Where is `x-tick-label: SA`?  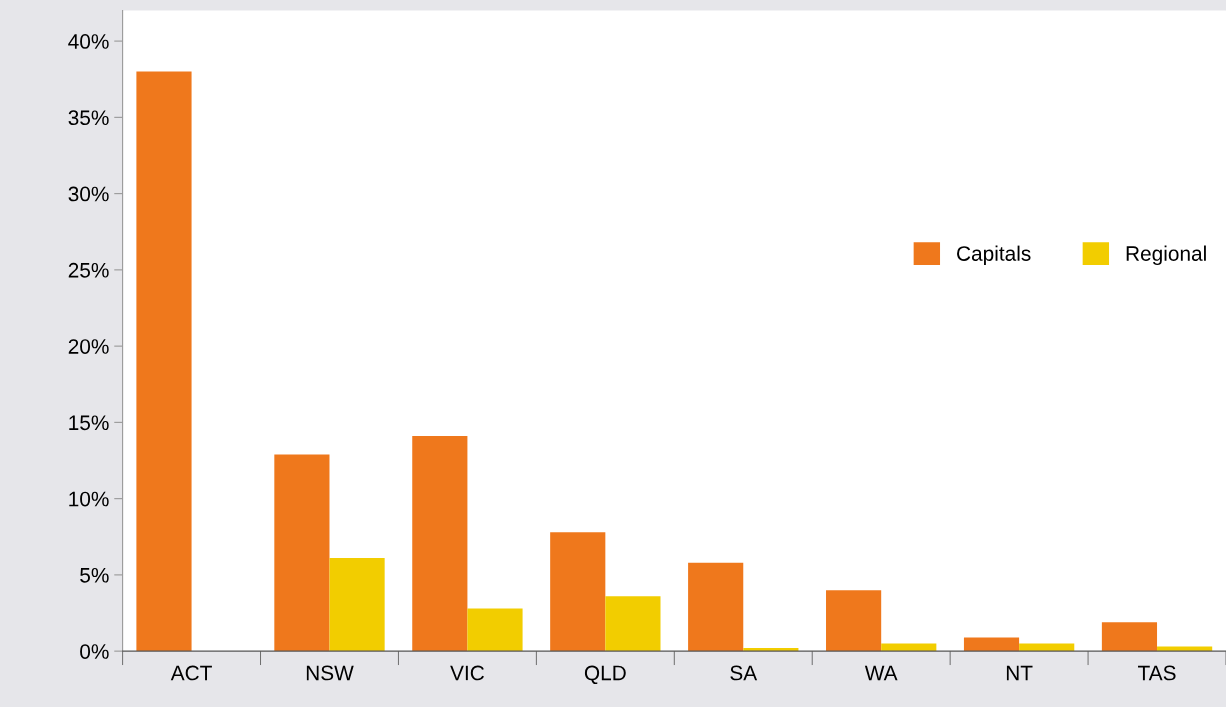 x-tick-label: SA is located at coordinates (744, 673).